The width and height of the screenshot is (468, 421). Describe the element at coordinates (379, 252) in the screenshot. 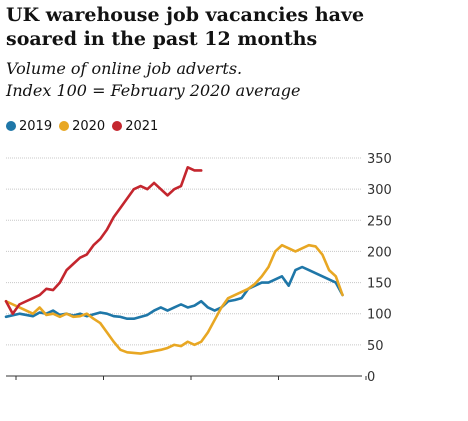

I see `y-tick-label: 200` at that location.